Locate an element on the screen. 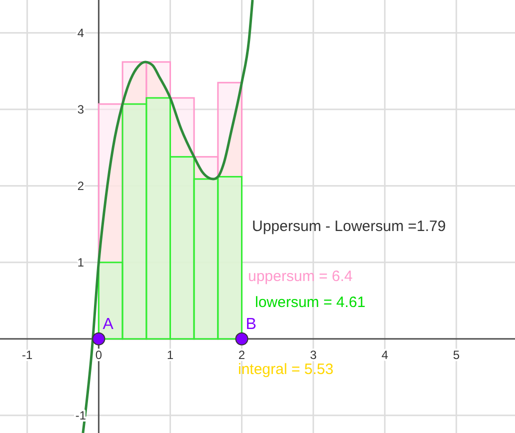 The width and height of the screenshot is (515, 433). y-tick-label: 4 is located at coordinates (80, 33).